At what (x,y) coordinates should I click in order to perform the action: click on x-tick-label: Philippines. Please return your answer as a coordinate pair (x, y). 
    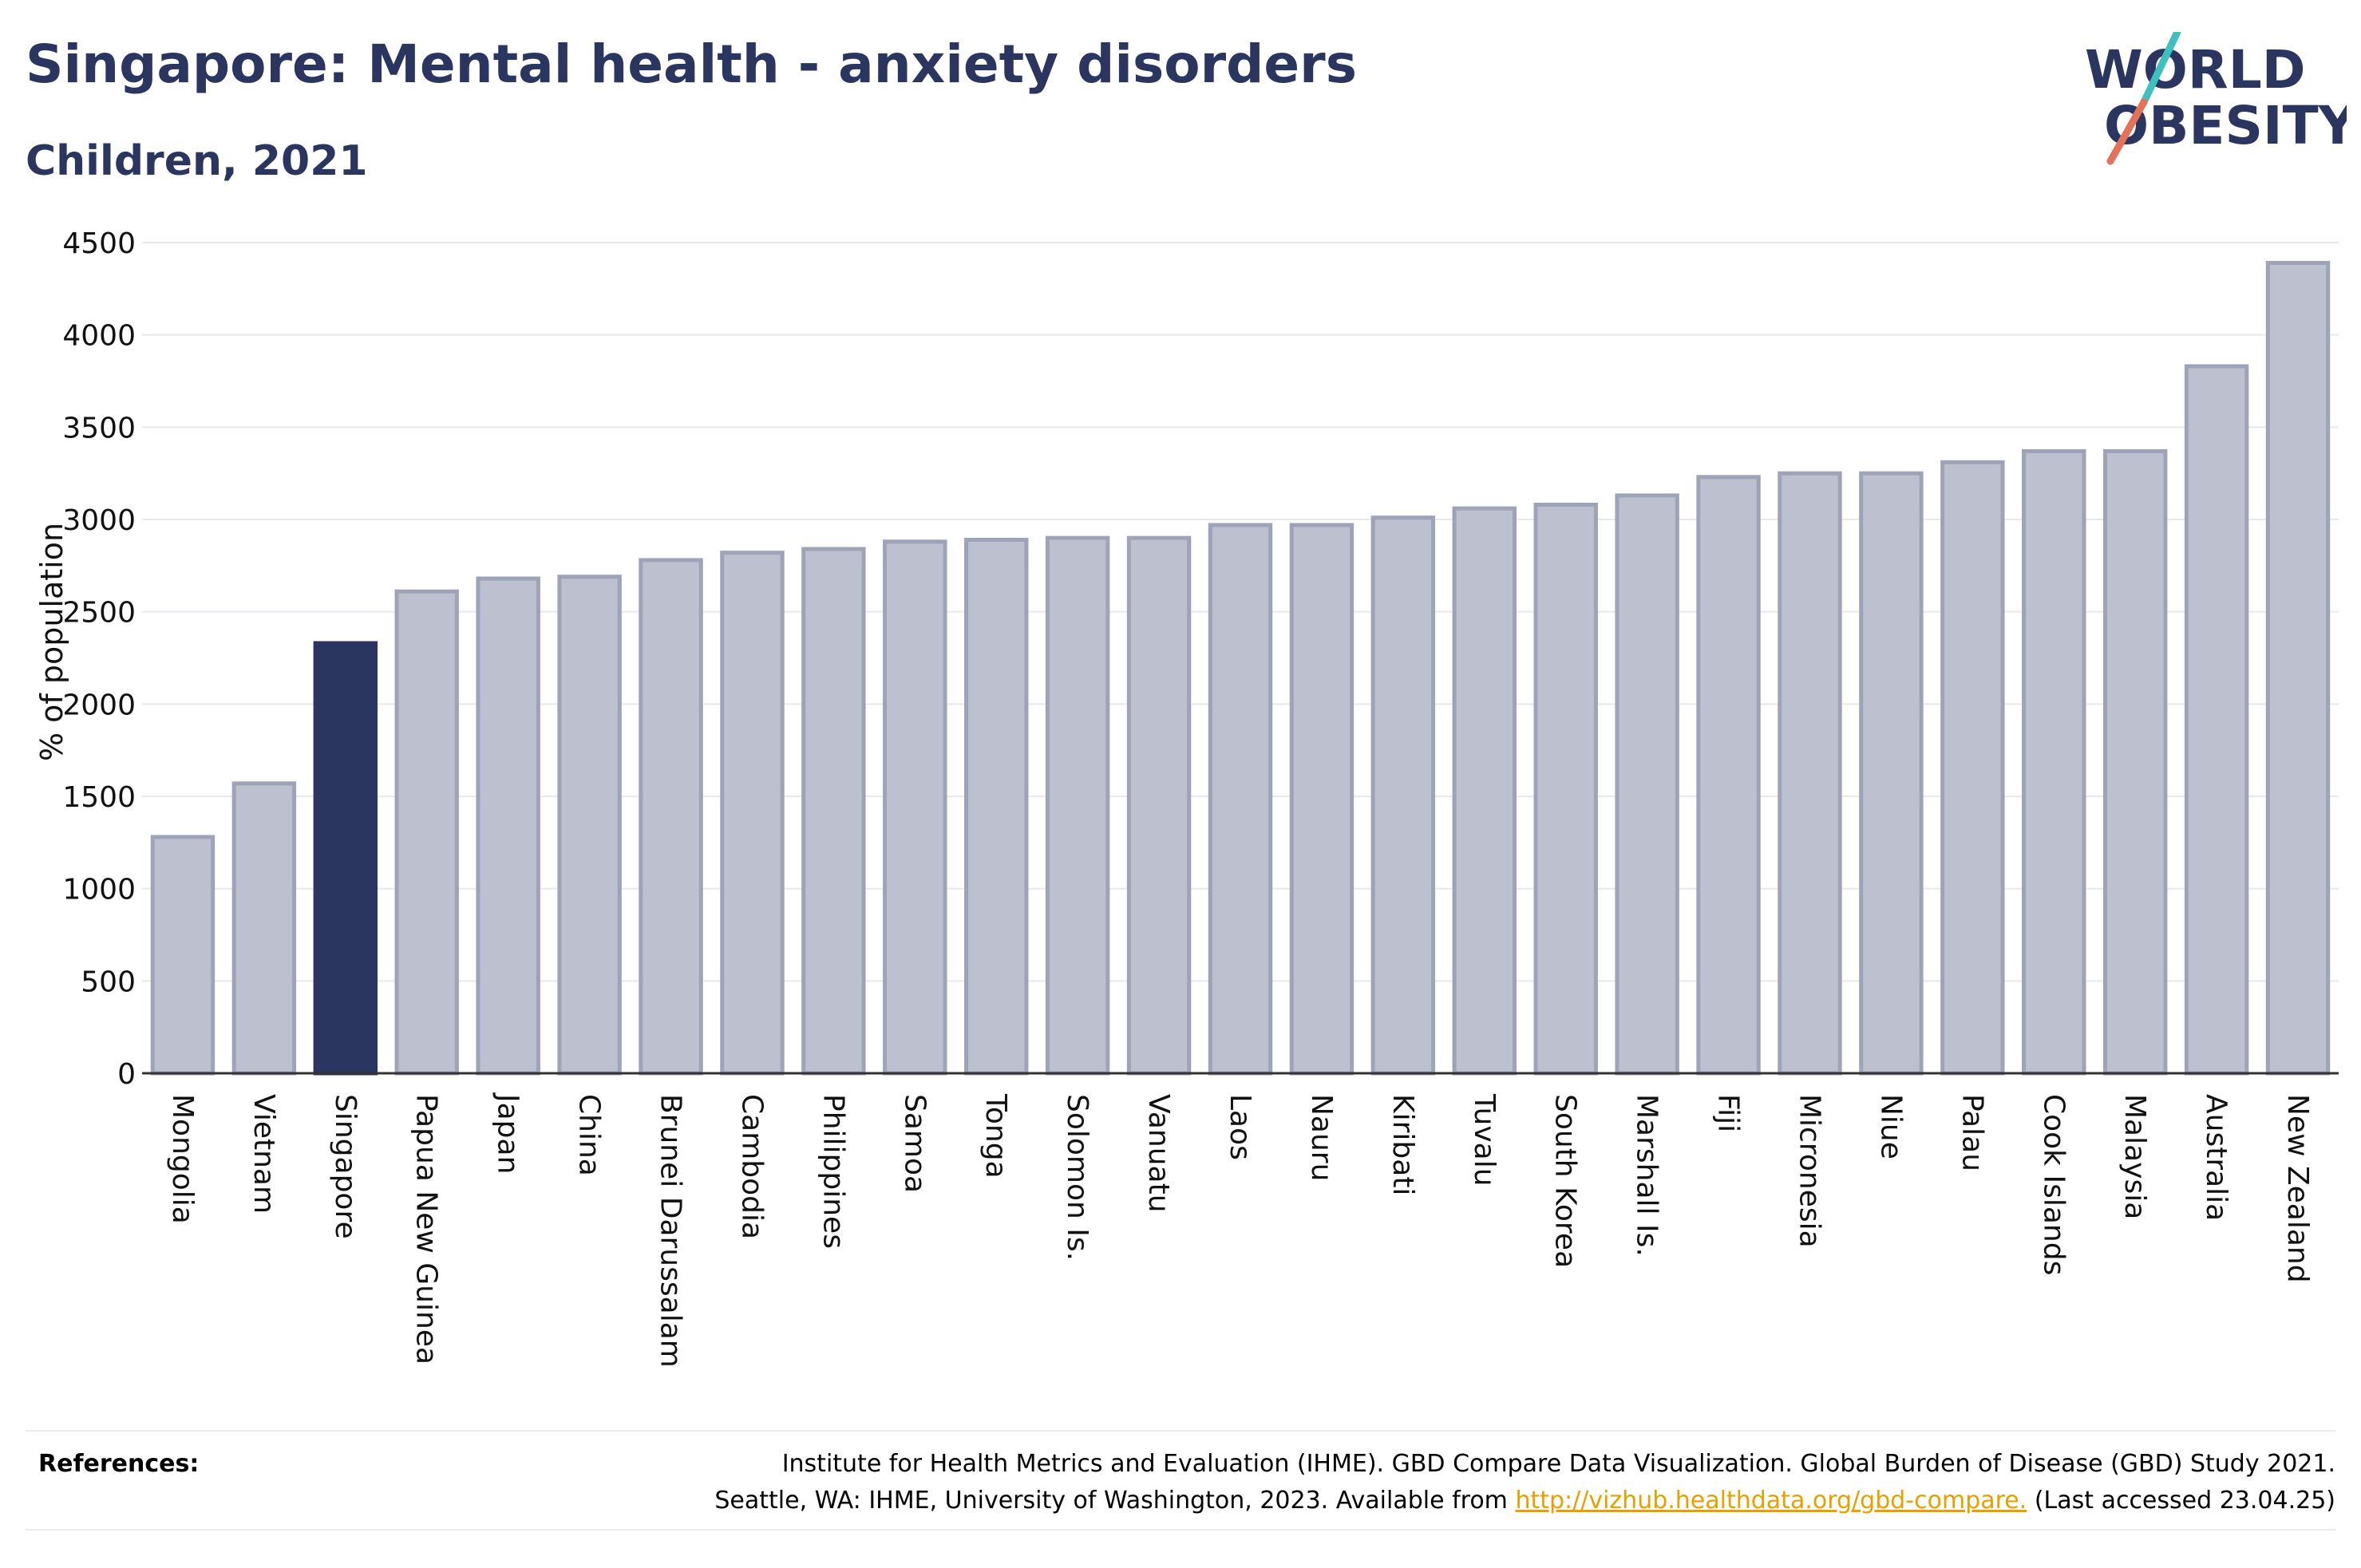
    Looking at the image, I should click on (833, 1171).